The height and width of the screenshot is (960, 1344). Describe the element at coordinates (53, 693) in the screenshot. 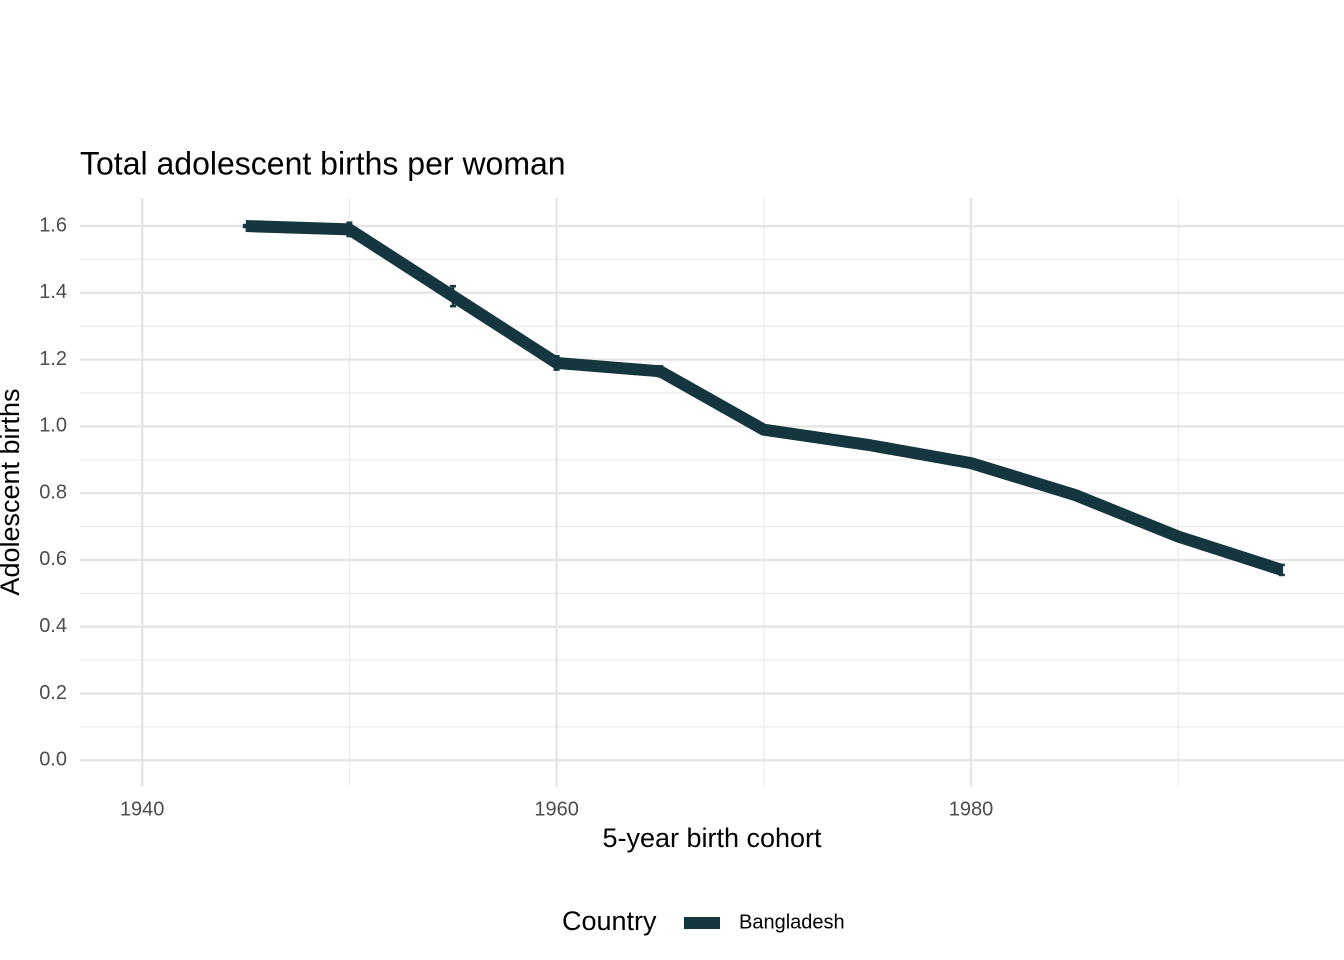

I see `y-tick-label: 0.2` at that location.